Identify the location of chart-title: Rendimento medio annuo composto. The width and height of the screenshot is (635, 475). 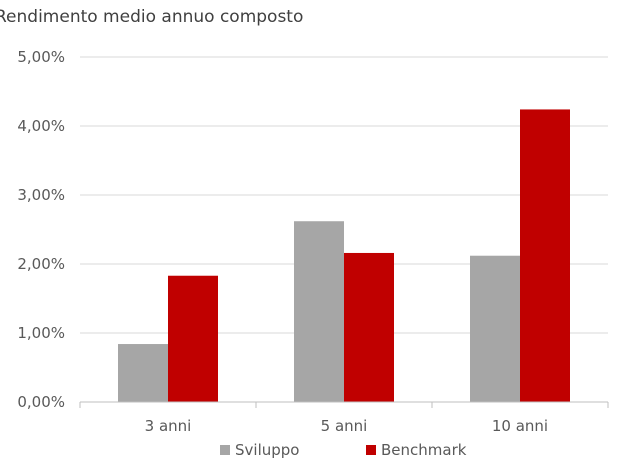
(151, 17).